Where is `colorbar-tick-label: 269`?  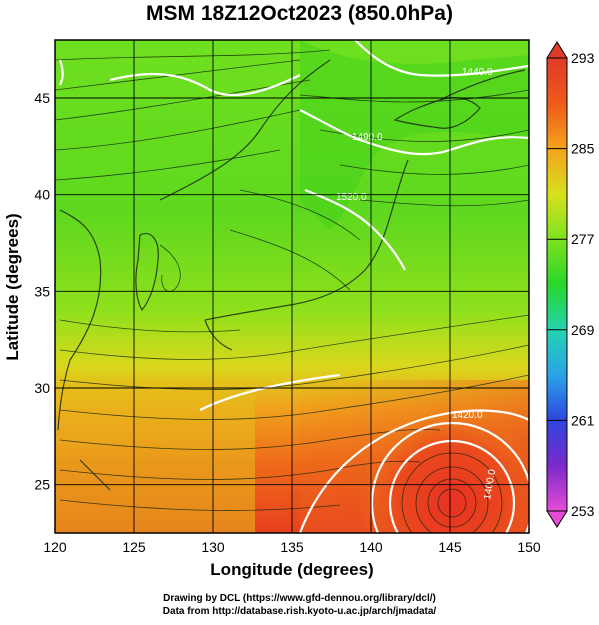
colorbar-tick-label: 269 is located at coordinates (583, 330).